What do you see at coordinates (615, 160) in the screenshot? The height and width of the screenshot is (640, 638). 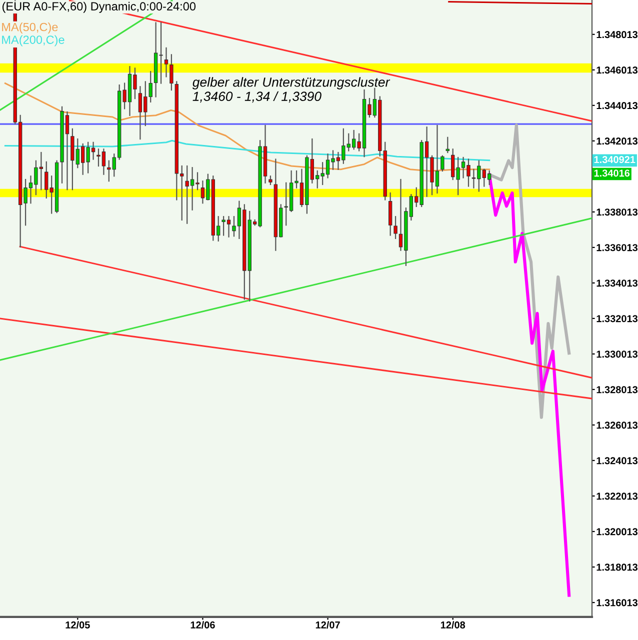 I see `text: 1.340921` at bounding box center [615, 160].